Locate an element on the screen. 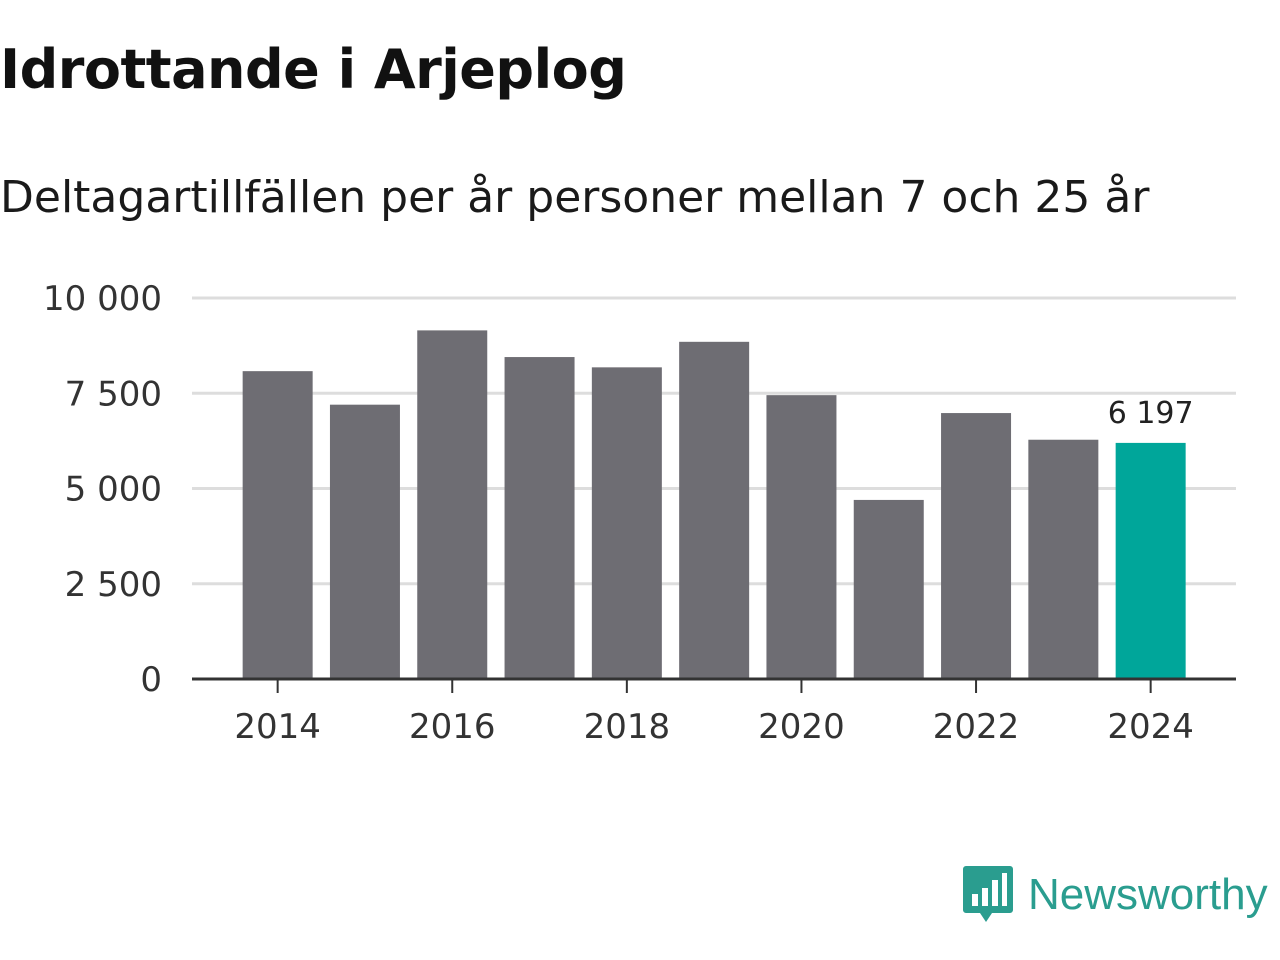 This screenshot has height=960, width=1280. y-axis-ticks: 0 2 500 5 000 7 500 10 000 is located at coordinates (102, 489).